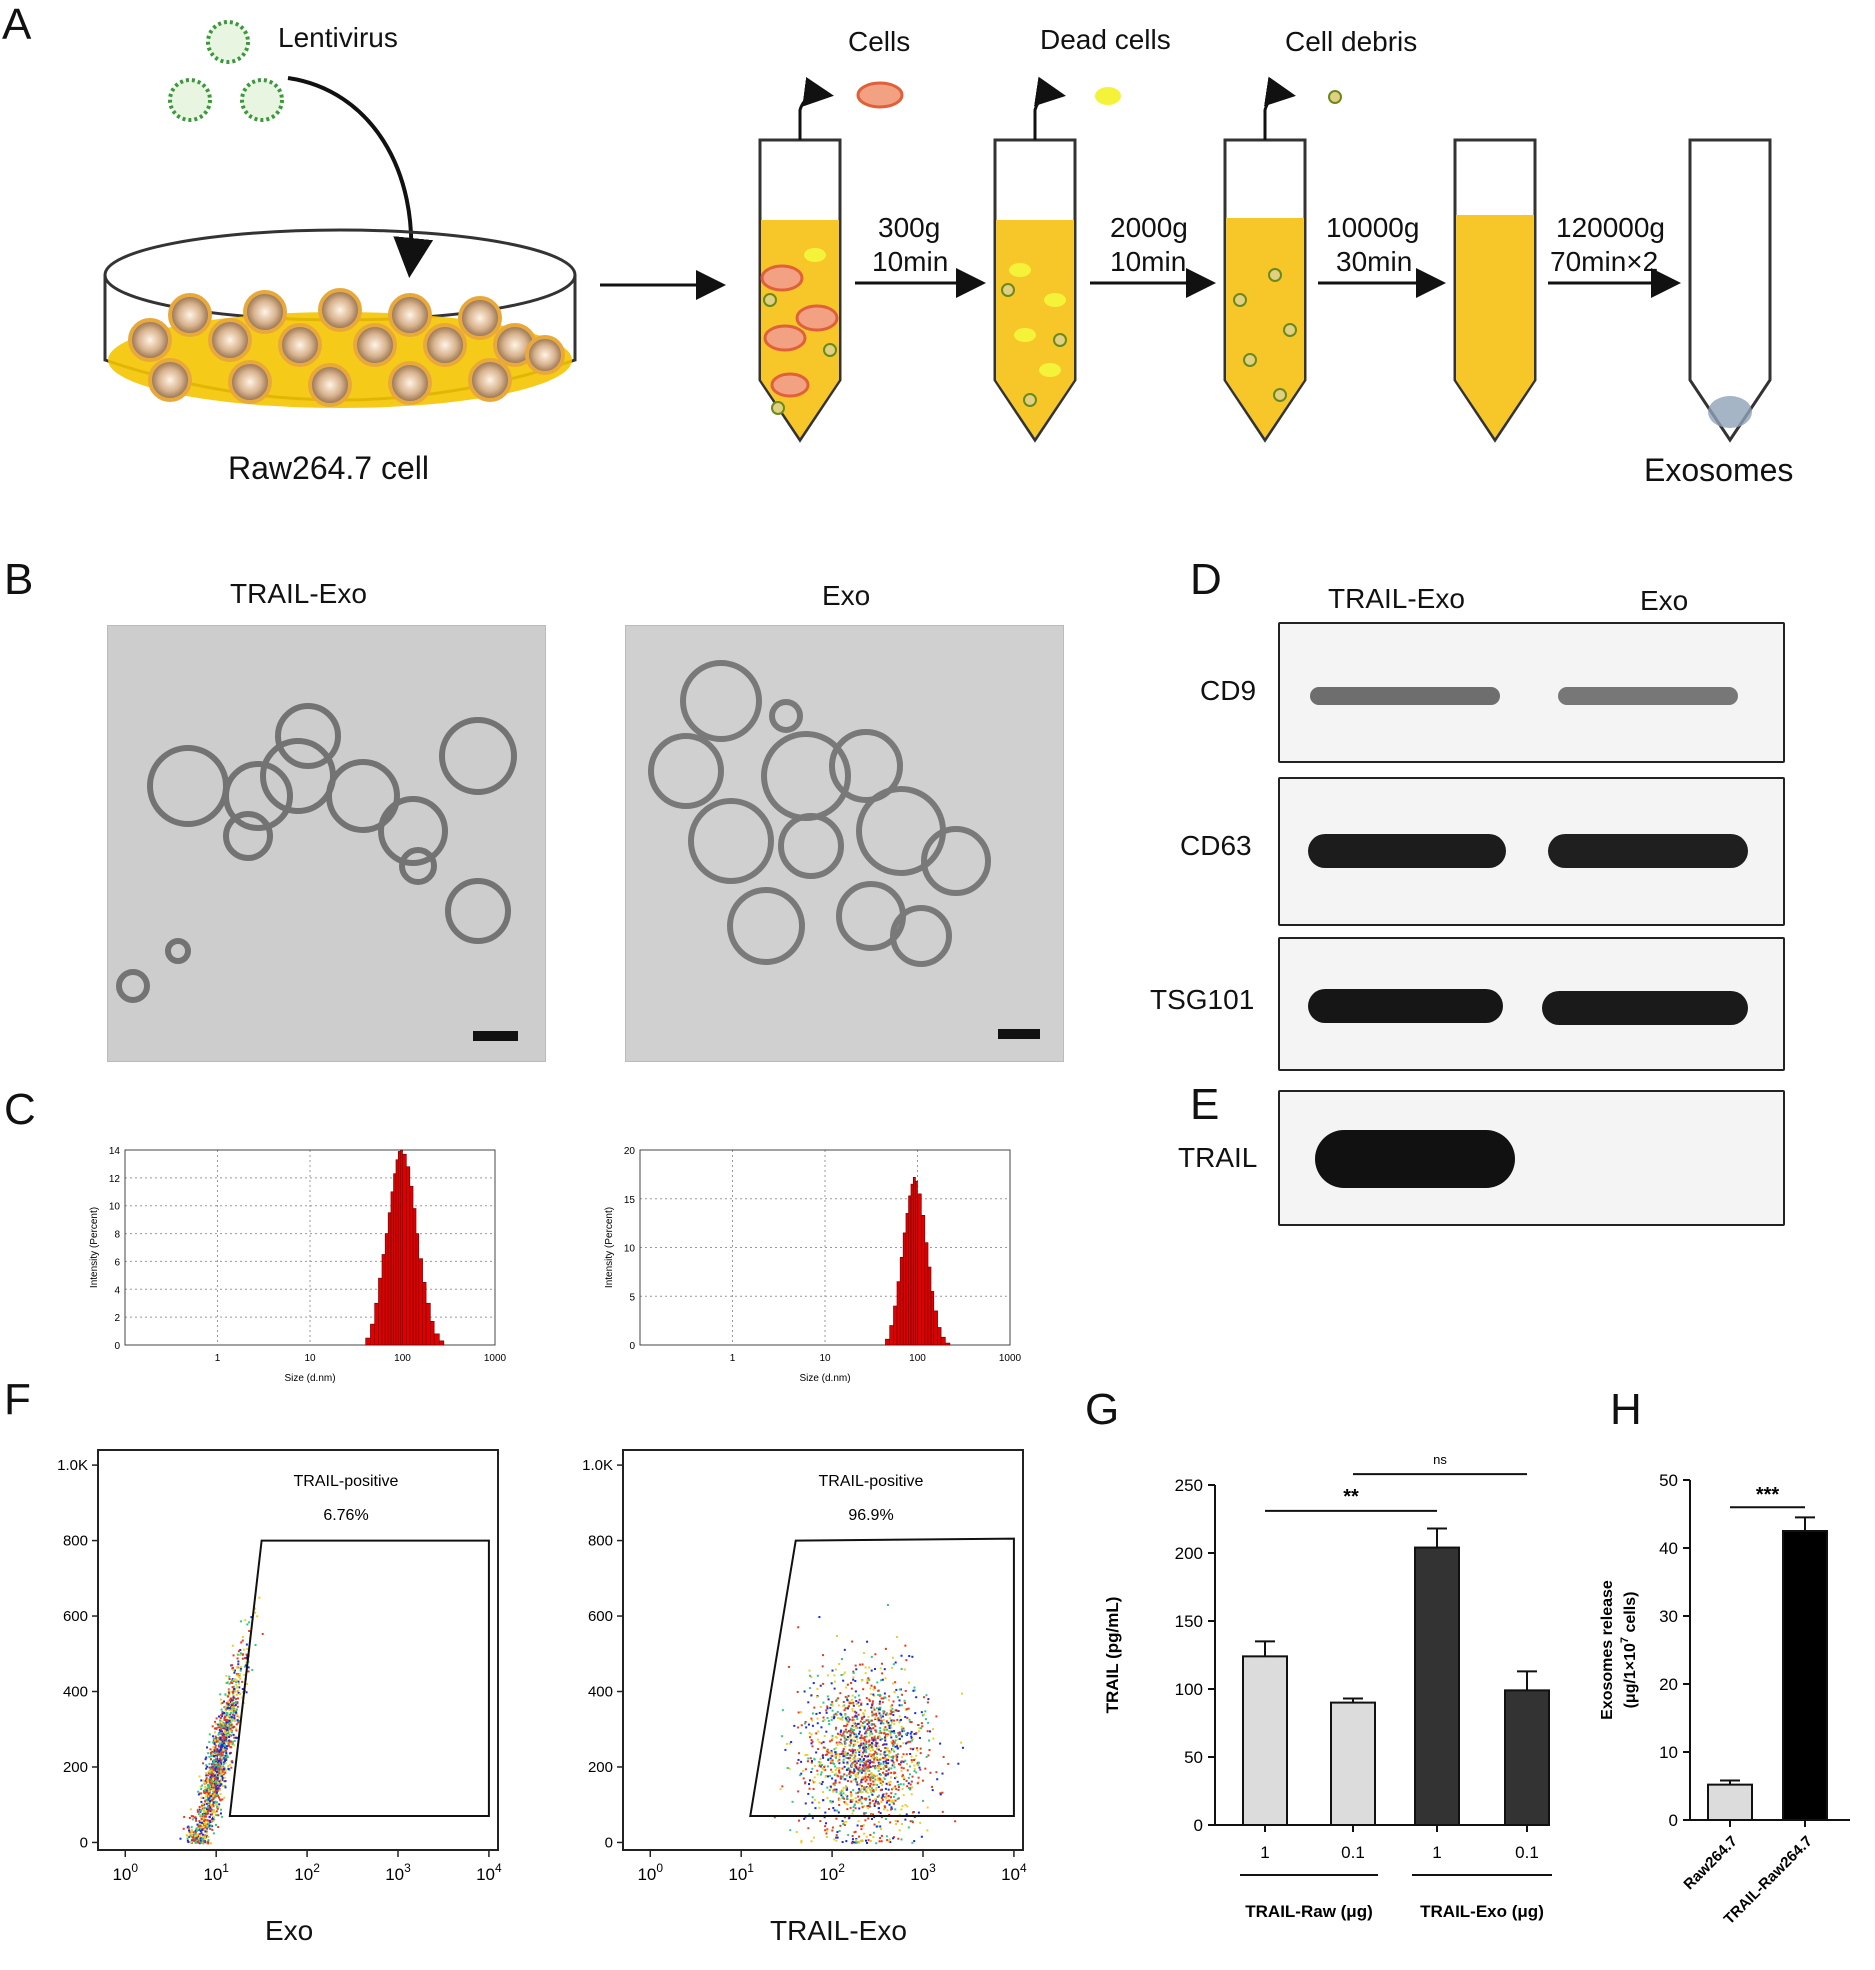 The width and height of the screenshot is (1875, 1970). Describe the element at coordinates (1527, 1852) in the screenshot. I see `x-tick-label: 0.1` at that location.